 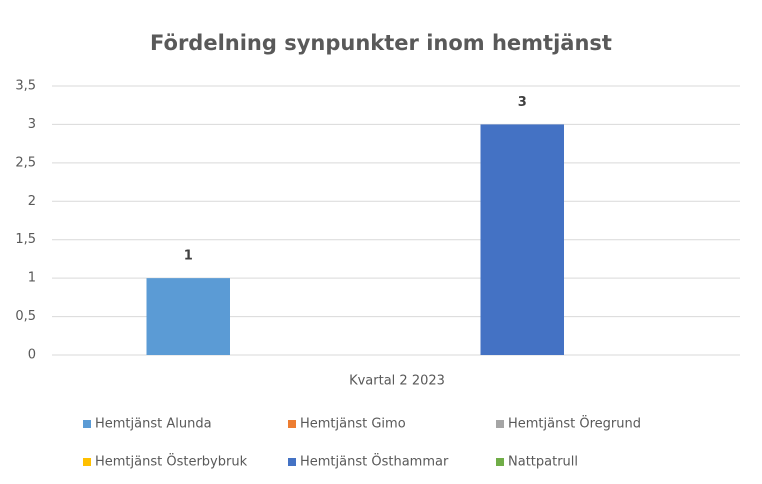 I want to click on y-tick-label: 1, so click(x=32, y=278).